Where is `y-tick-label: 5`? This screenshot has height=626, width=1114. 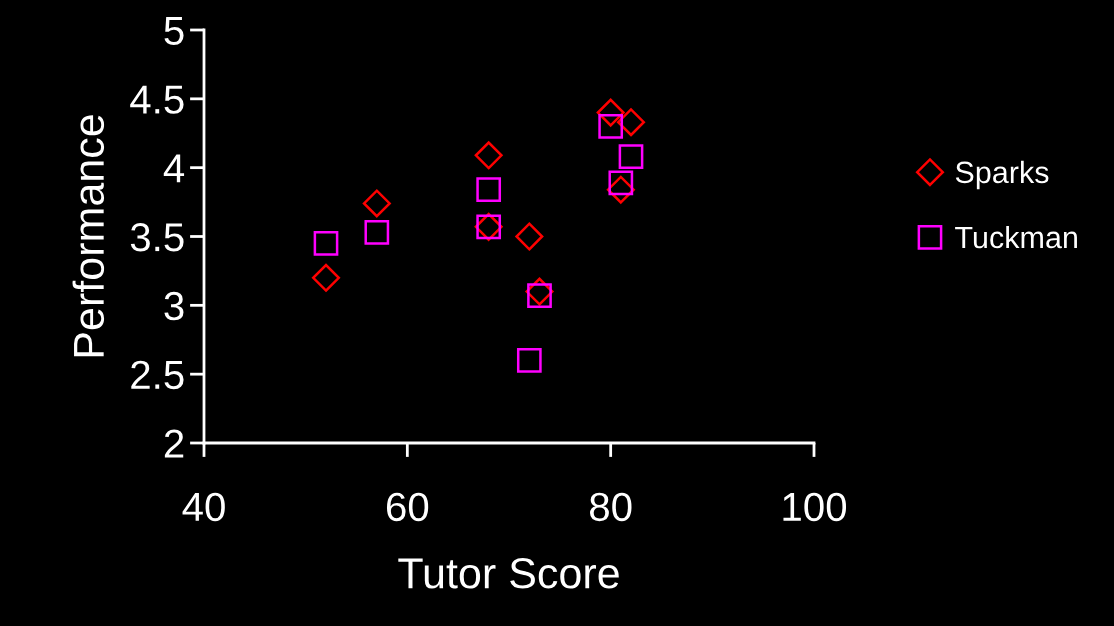
y-tick-label: 5 is located at coordinates (174, 30).